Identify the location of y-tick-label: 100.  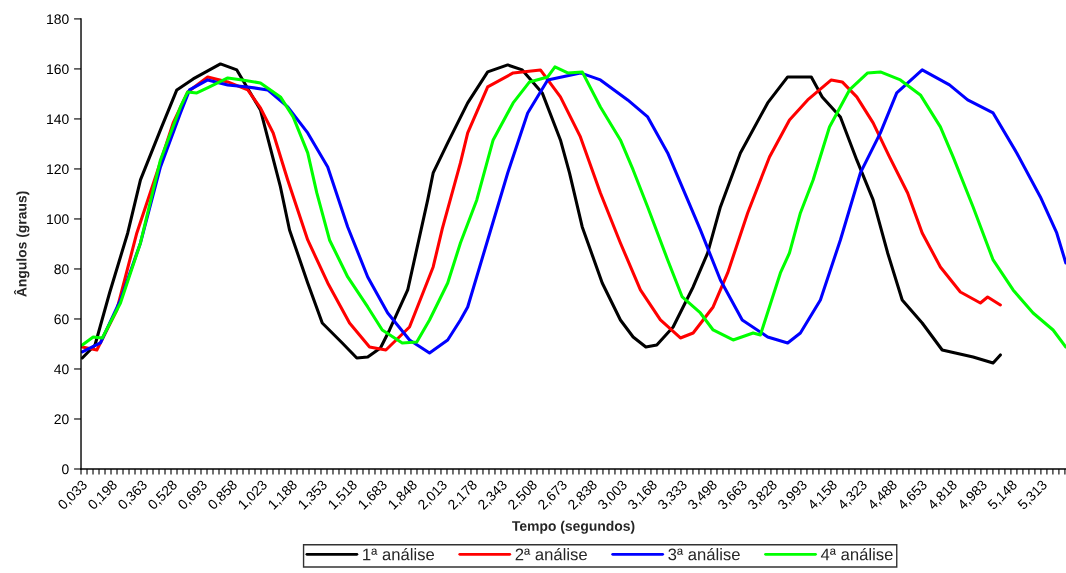
(58, 219).